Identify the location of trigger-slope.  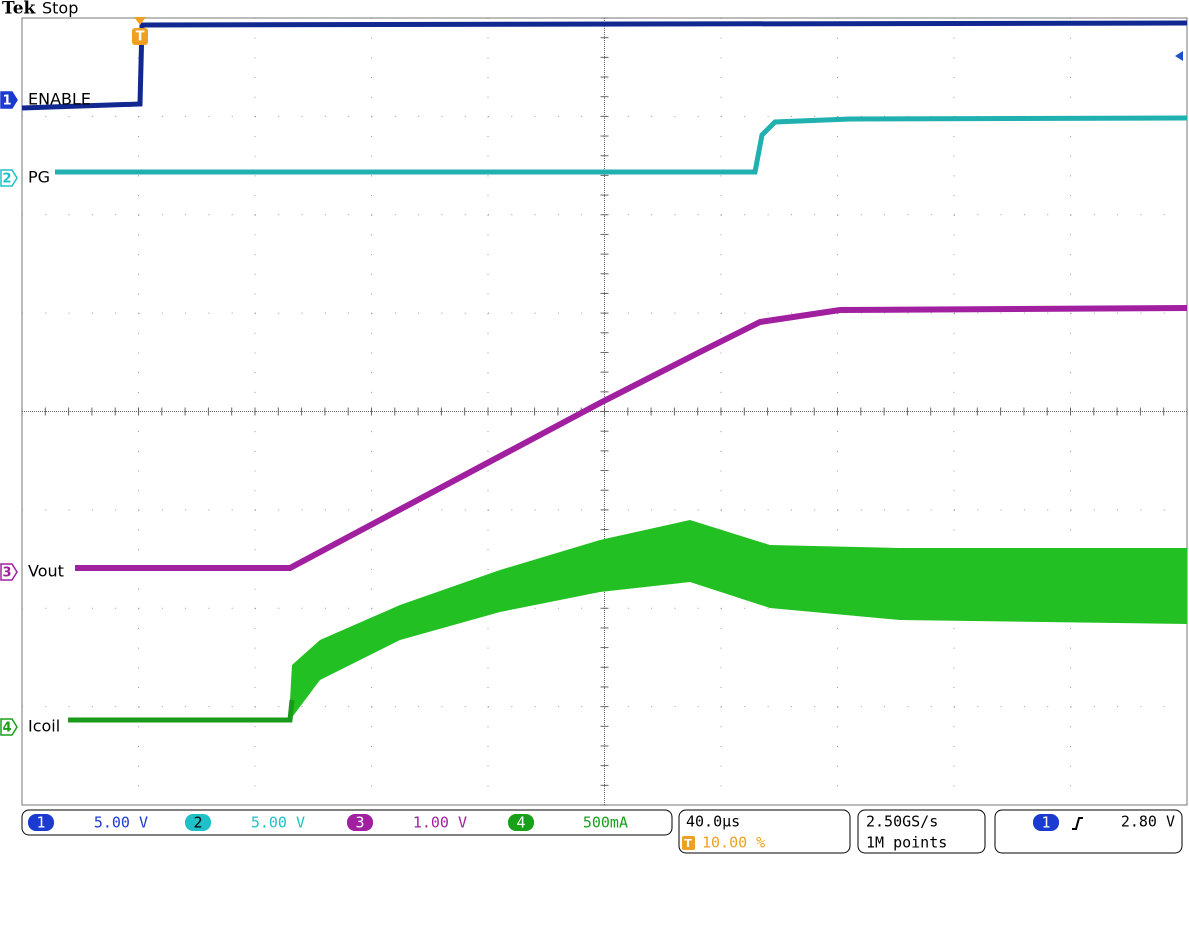
(1077, 823).